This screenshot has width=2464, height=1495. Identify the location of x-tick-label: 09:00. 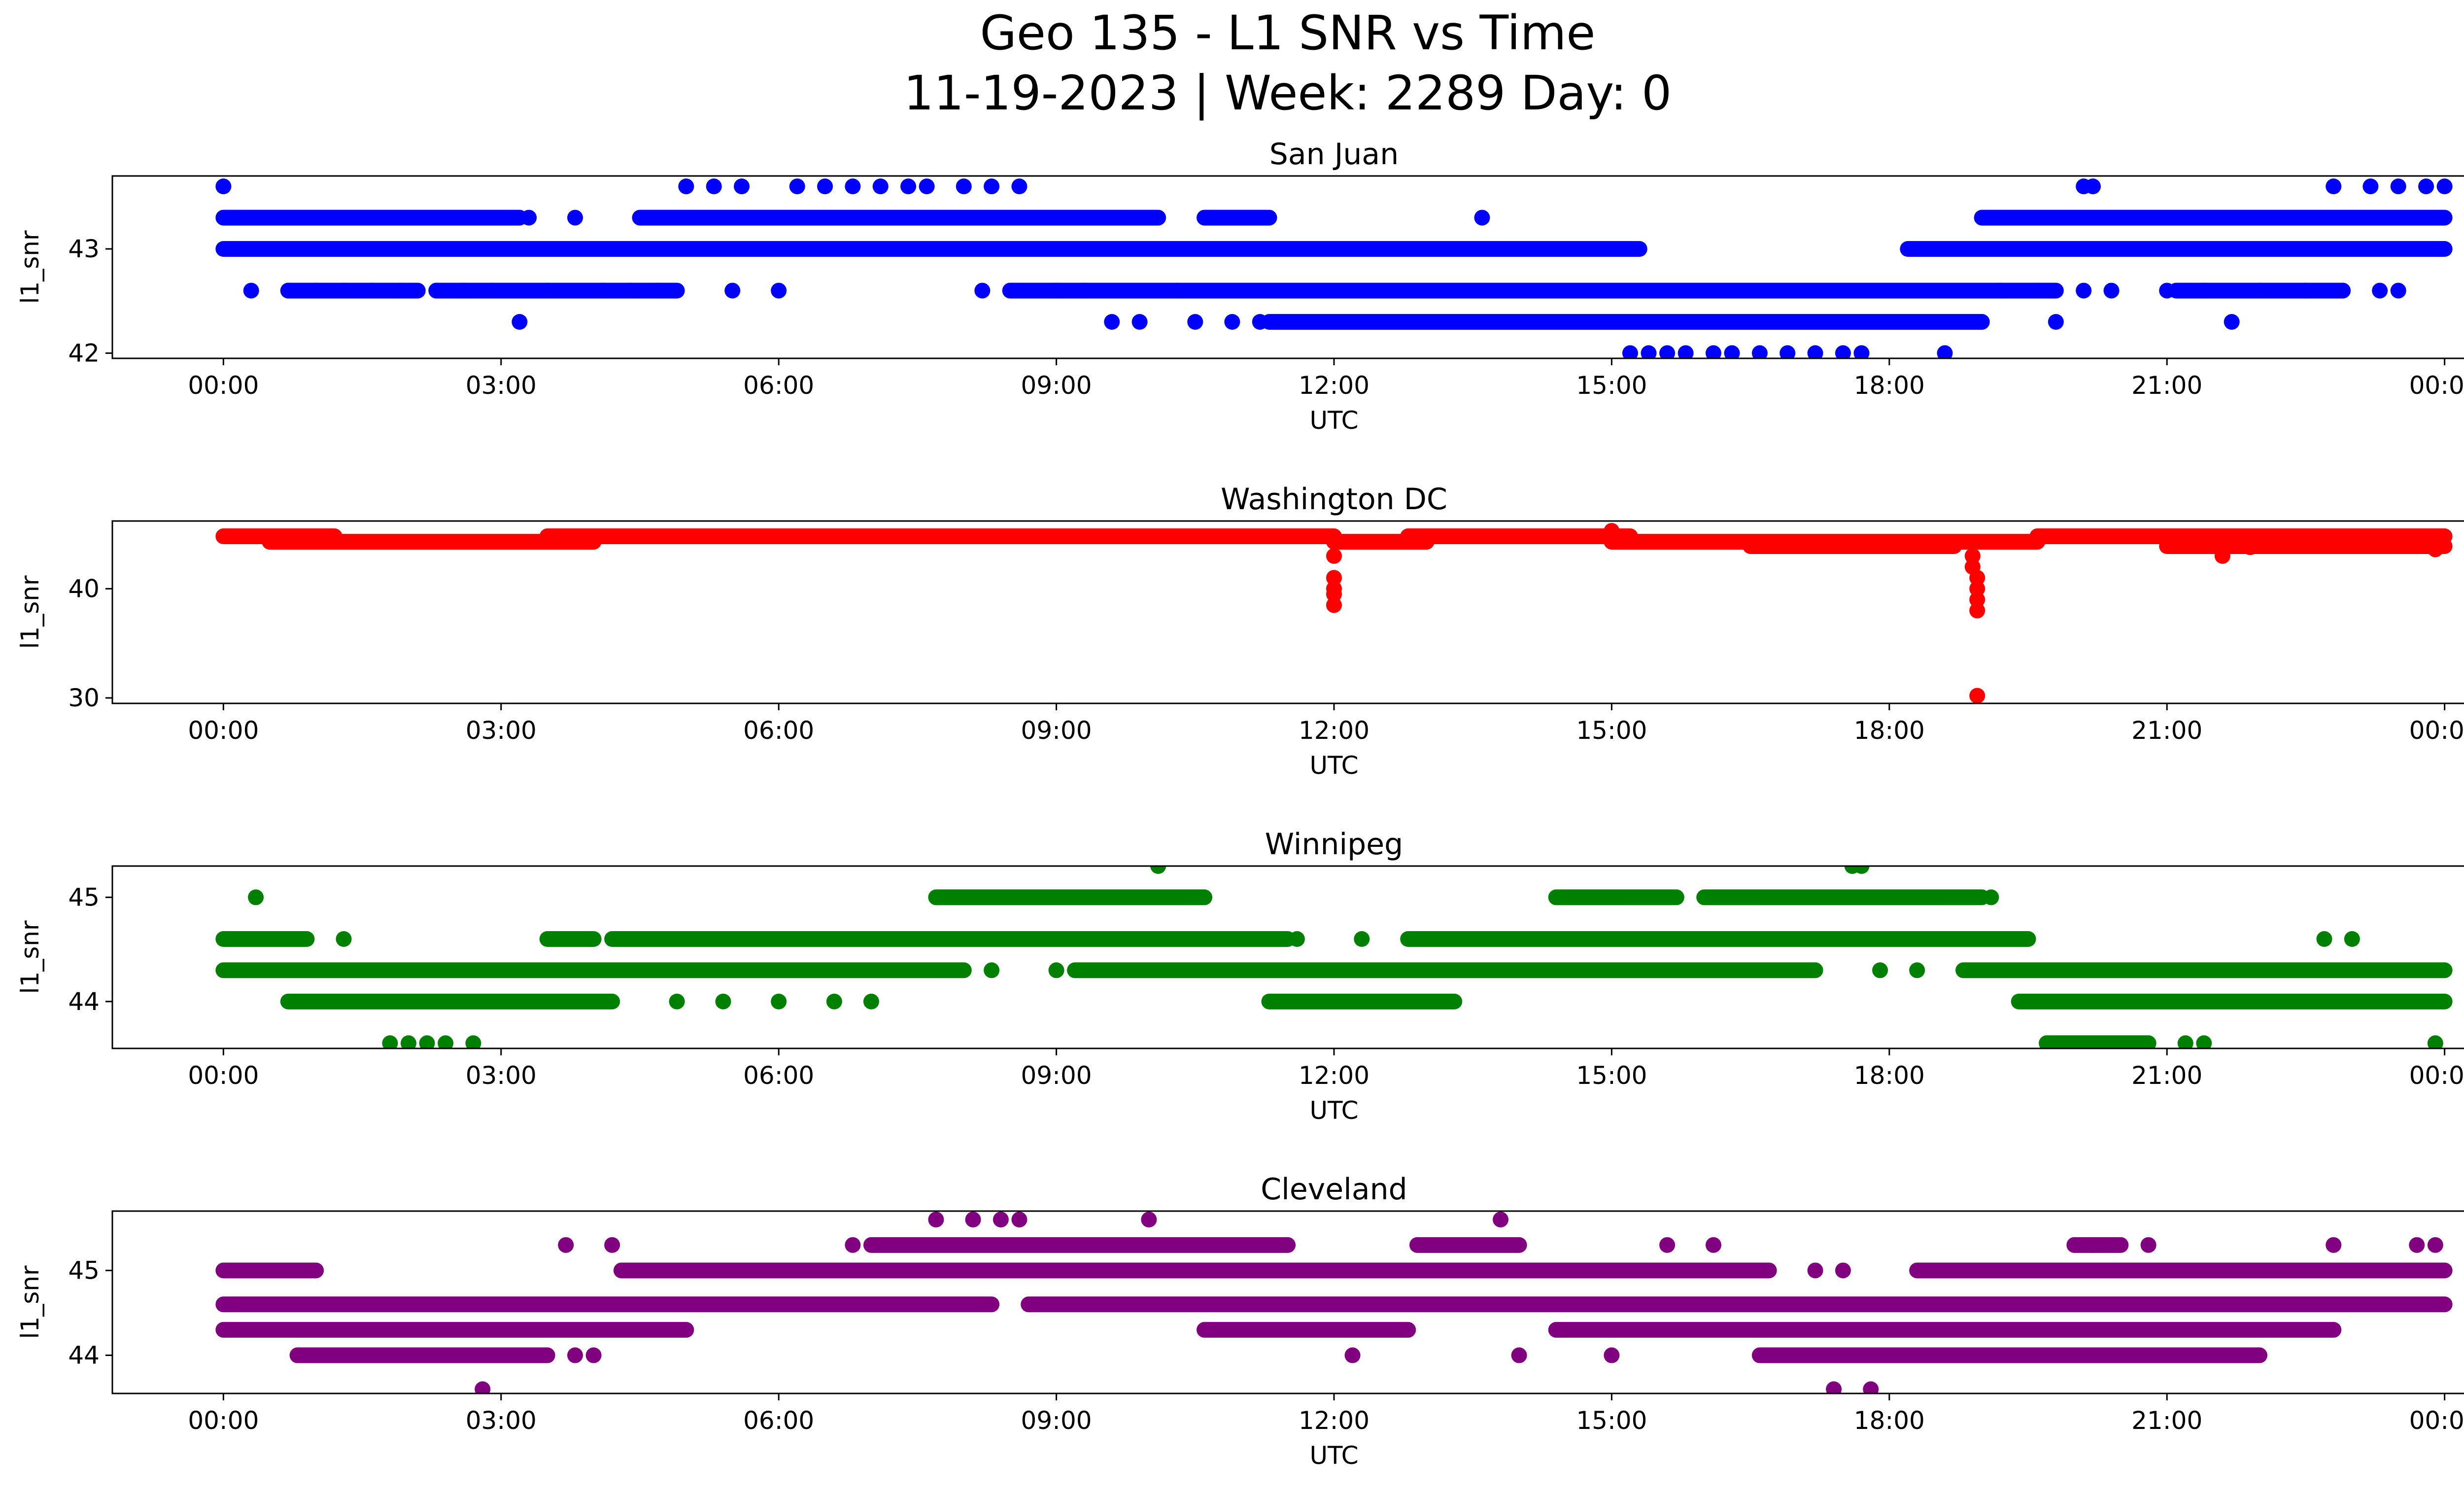
(1056, 730).